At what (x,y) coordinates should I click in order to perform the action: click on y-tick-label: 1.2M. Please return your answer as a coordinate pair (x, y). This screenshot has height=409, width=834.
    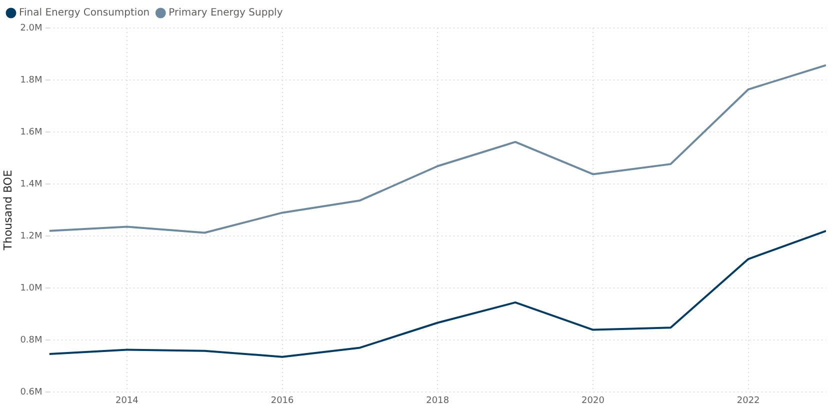
    Looking at the image, I should click on (31, 236).